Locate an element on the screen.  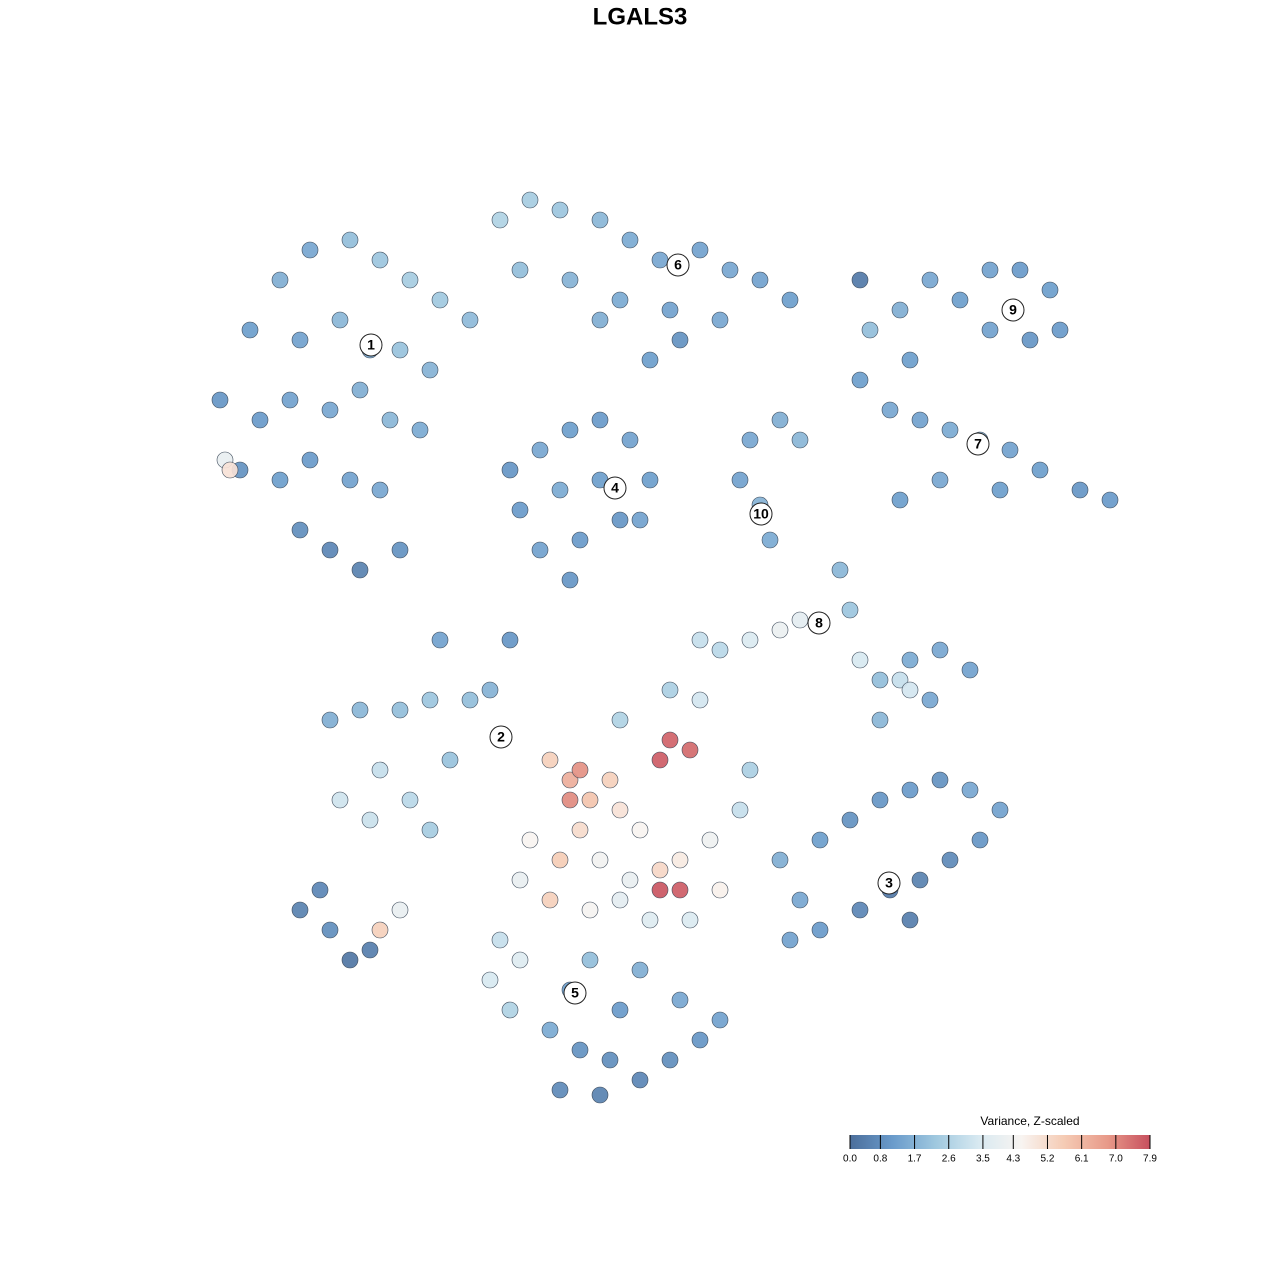
colorbar-tick-label: 6.1 is located at coordinates (1082, 1159).